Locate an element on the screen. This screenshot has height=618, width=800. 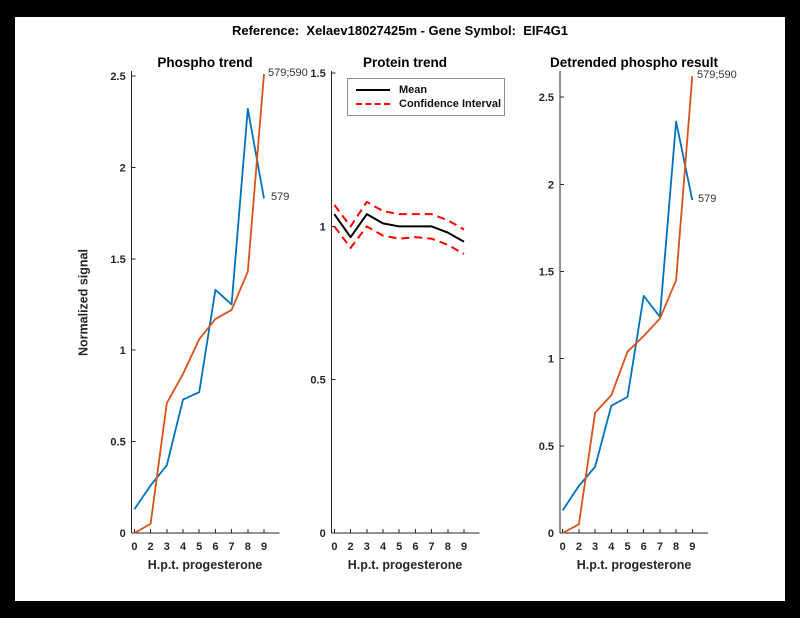
plot-title-detrended-phospho: Detrended phospho result is located at coordinates (633, 62).